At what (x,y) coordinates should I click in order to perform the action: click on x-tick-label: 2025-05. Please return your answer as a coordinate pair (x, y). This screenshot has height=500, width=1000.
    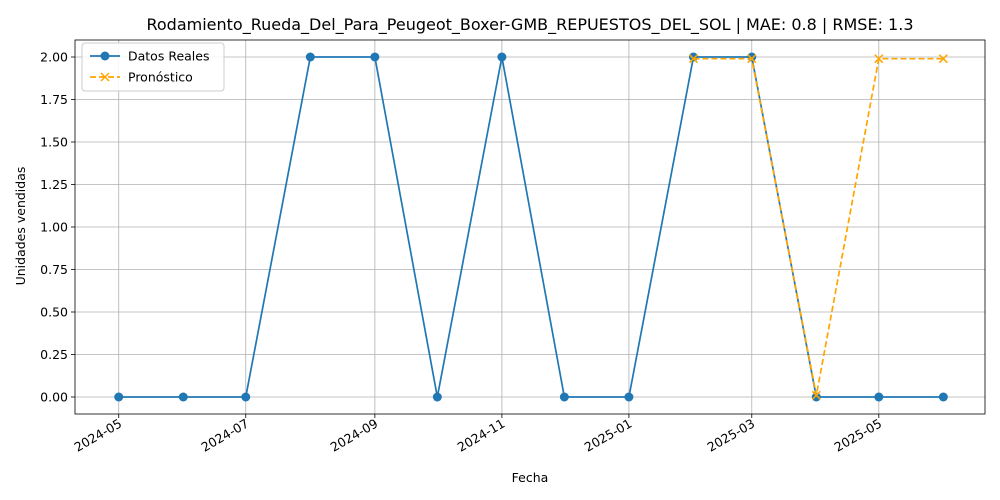
    Looking at the image, I should click on (858, 435).